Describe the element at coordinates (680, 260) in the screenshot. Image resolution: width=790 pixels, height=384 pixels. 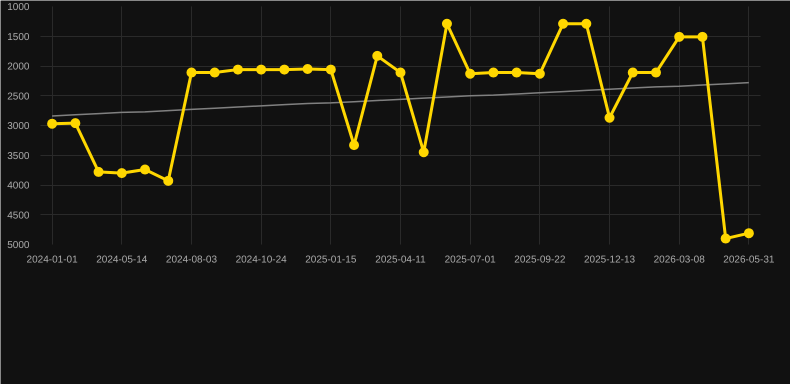
I see `x-tick-label: 2026-03-08` at that location.